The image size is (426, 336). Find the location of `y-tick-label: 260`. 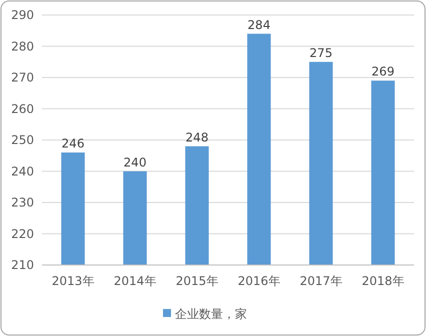

y-tick-label: 260 is located at coordinates (22, 109).